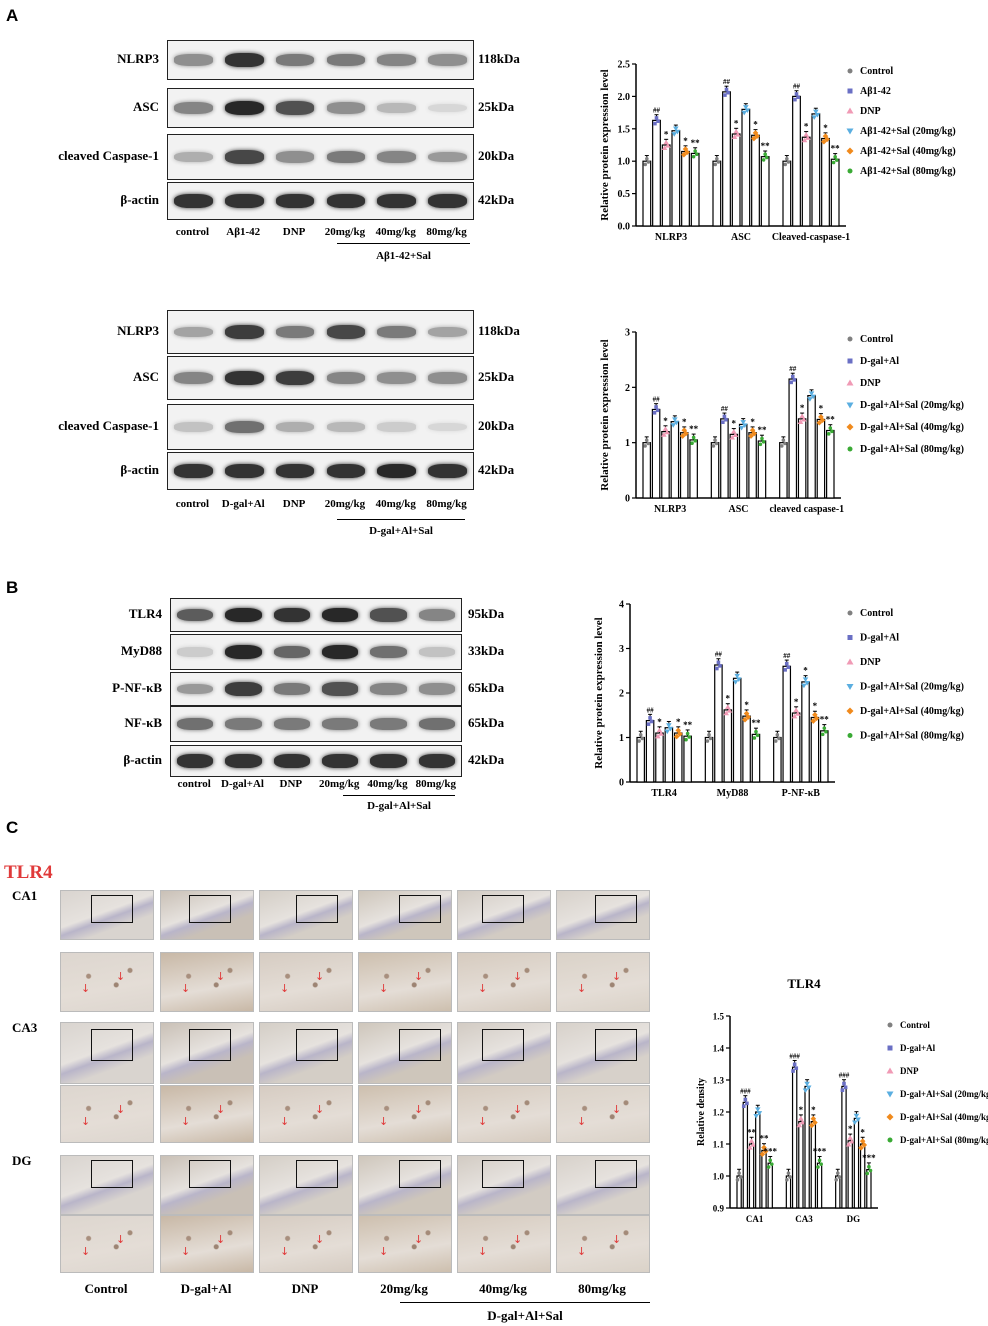 This screenshot has height=1326, width=988. I want to click on significance-mark: ##, so click(727, 82).